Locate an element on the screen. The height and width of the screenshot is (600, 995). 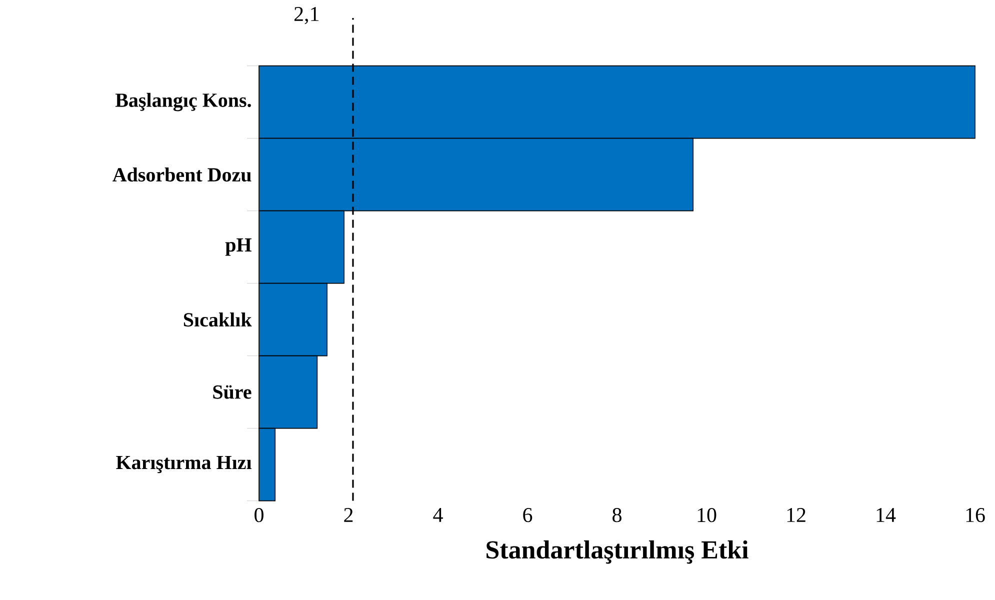
x-tick-label: 2 is located at coordinates (348, 515).